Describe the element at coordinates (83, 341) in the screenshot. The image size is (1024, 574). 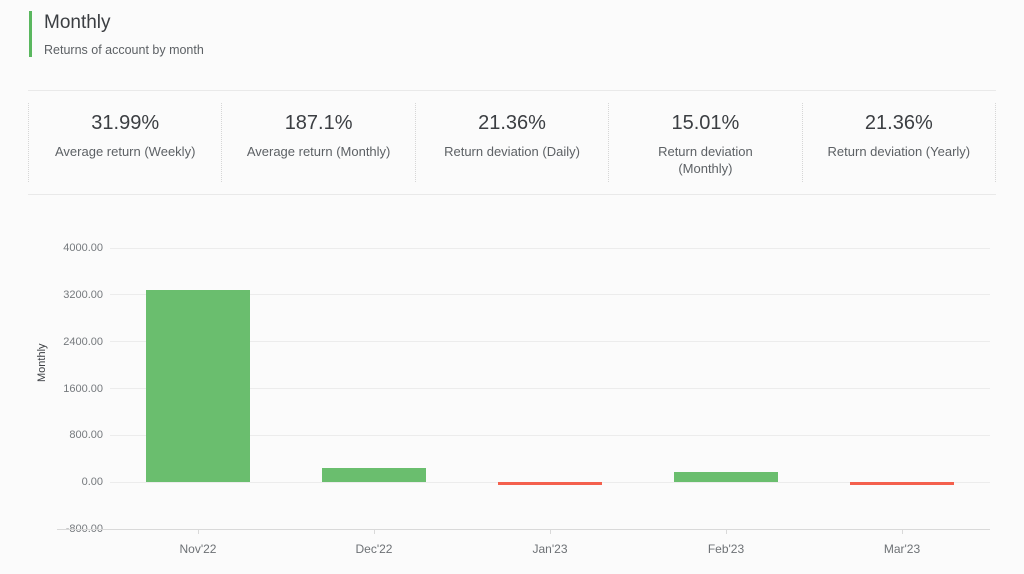
I see `y-tick-label: 2400.00` at that location.